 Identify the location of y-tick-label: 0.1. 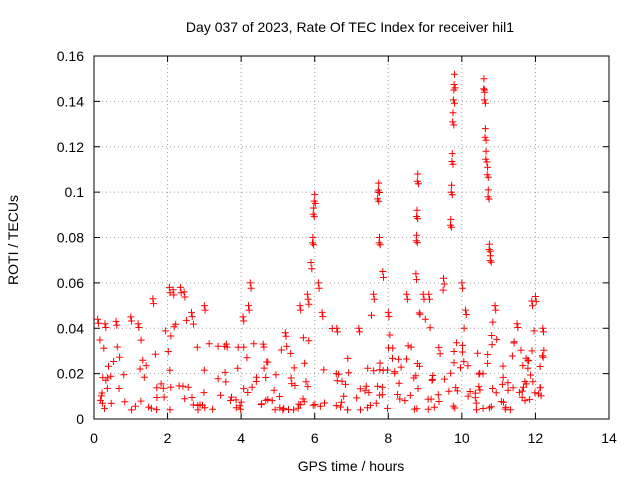
(75, 192).